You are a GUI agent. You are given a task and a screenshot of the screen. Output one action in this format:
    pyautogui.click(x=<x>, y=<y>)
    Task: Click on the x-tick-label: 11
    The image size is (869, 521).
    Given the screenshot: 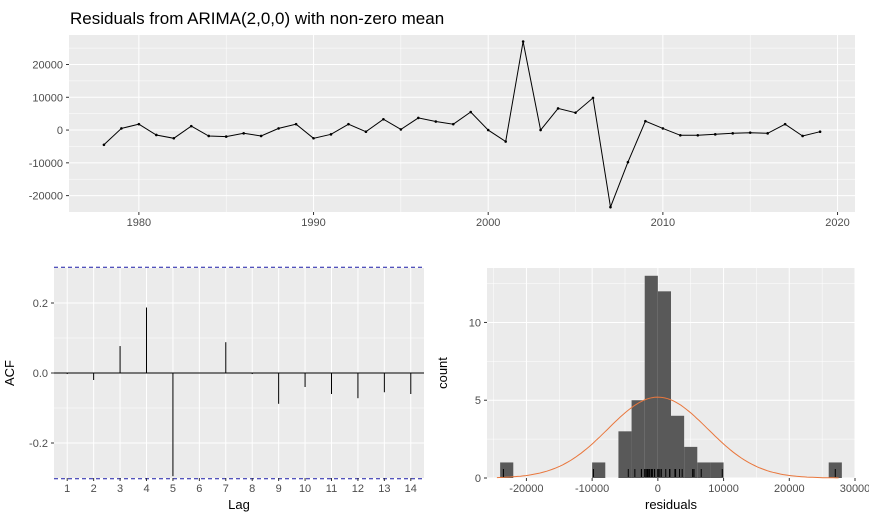 What is the action you would take?
    pyautogui.click(x=331, y=489)
    